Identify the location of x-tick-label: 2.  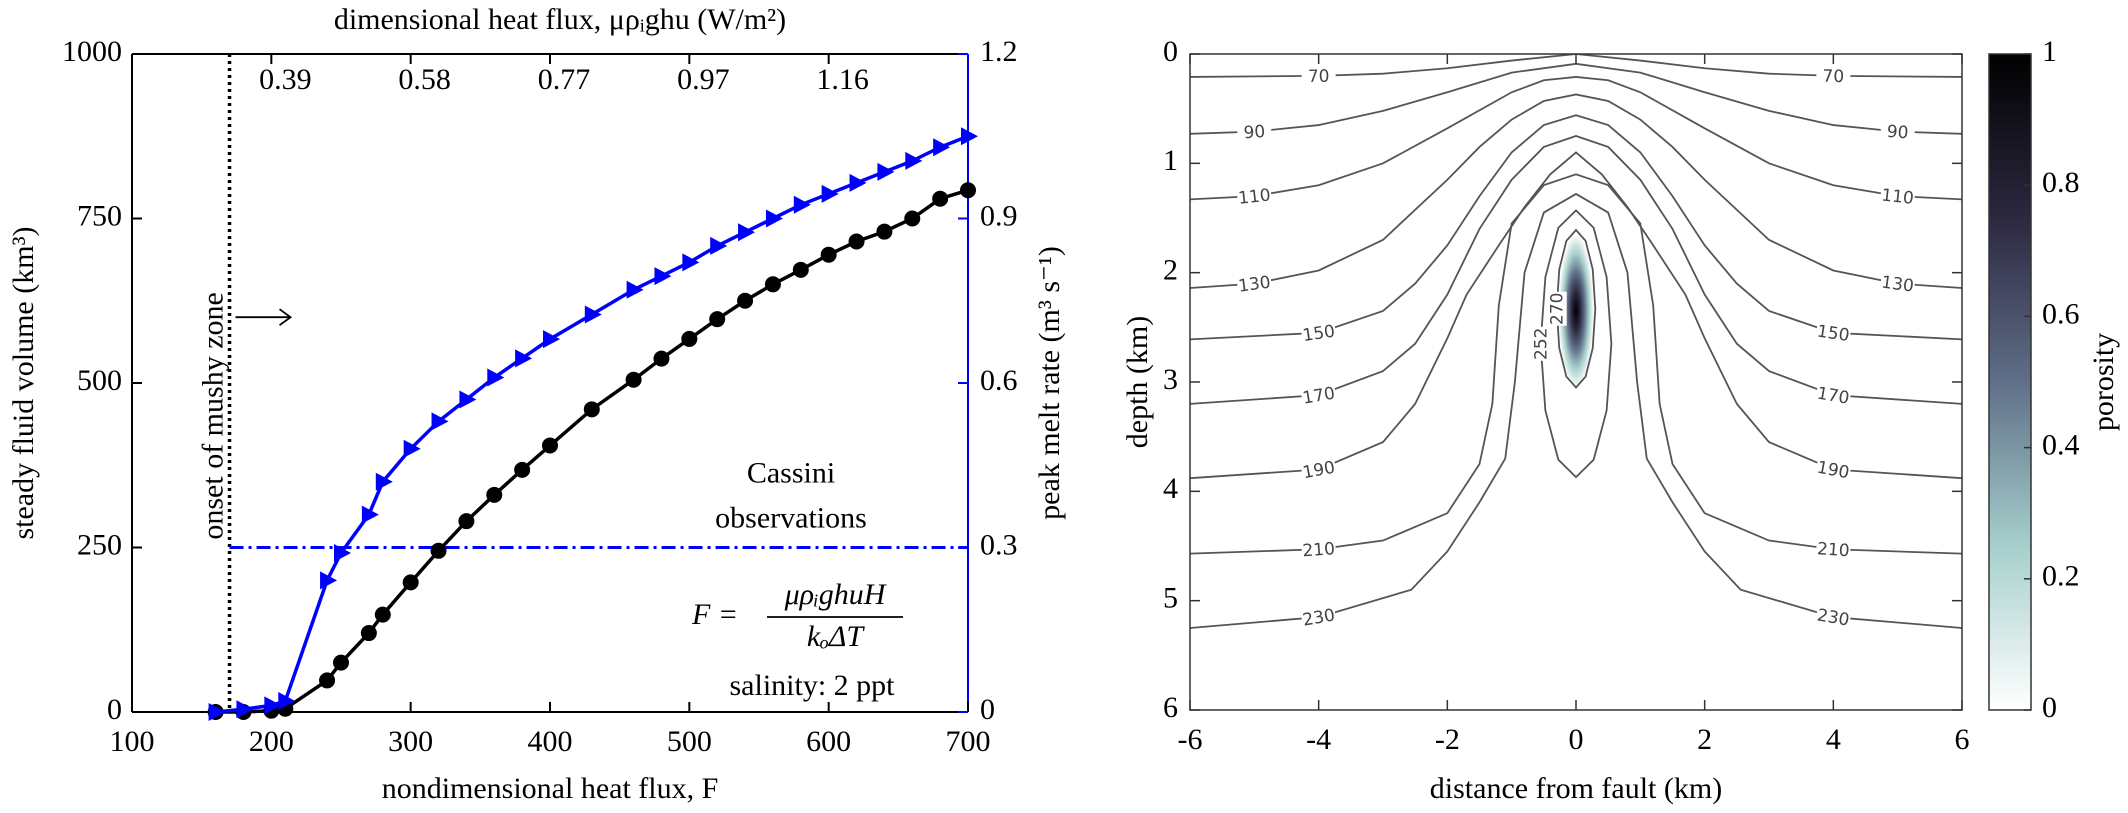
(1704, 739).